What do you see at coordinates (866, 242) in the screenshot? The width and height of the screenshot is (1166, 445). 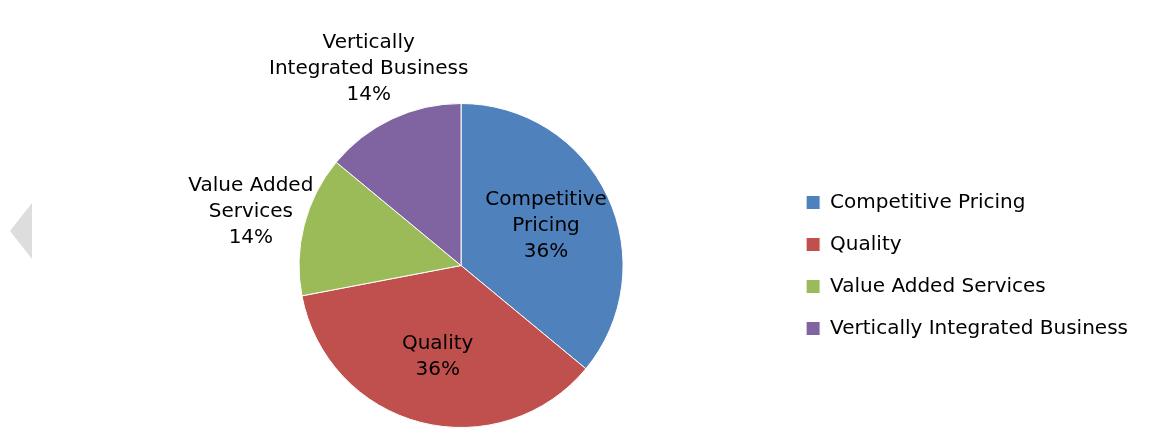 I see `legend-label: Quality` at bounding box center [866, 242].